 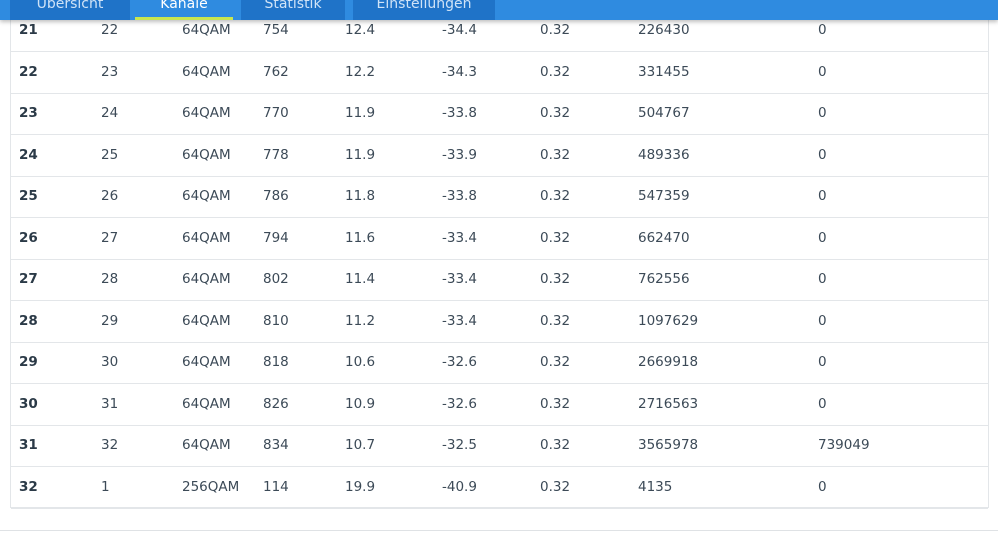 I want to click on table-cell: 11.6, so click(x=360, y=237).